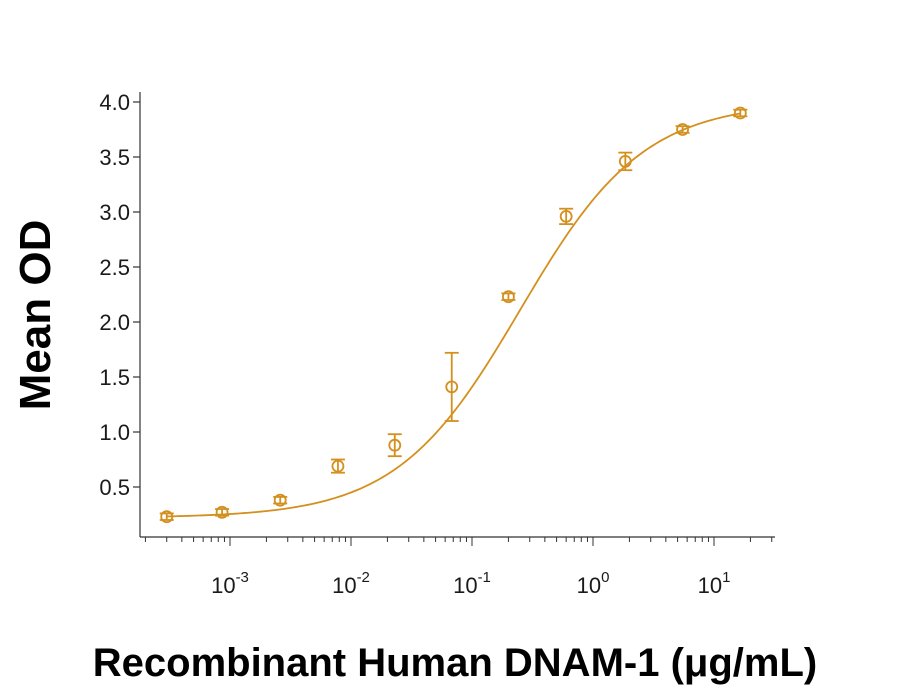 This screenshot has width=911, height=690. What do you see at coordinates (472, 583) in the screenshot?
I see `x-tick-label: 10⁻¹` at bounding box center [472, 583].